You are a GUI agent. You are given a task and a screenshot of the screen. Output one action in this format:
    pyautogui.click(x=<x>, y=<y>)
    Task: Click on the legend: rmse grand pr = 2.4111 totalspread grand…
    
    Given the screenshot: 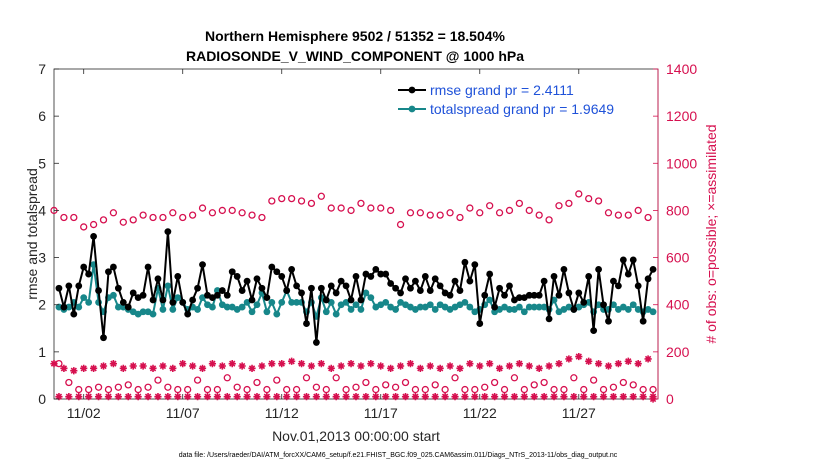 What is the action you would take?
    pyautogui.click(x=506, y=99)
    